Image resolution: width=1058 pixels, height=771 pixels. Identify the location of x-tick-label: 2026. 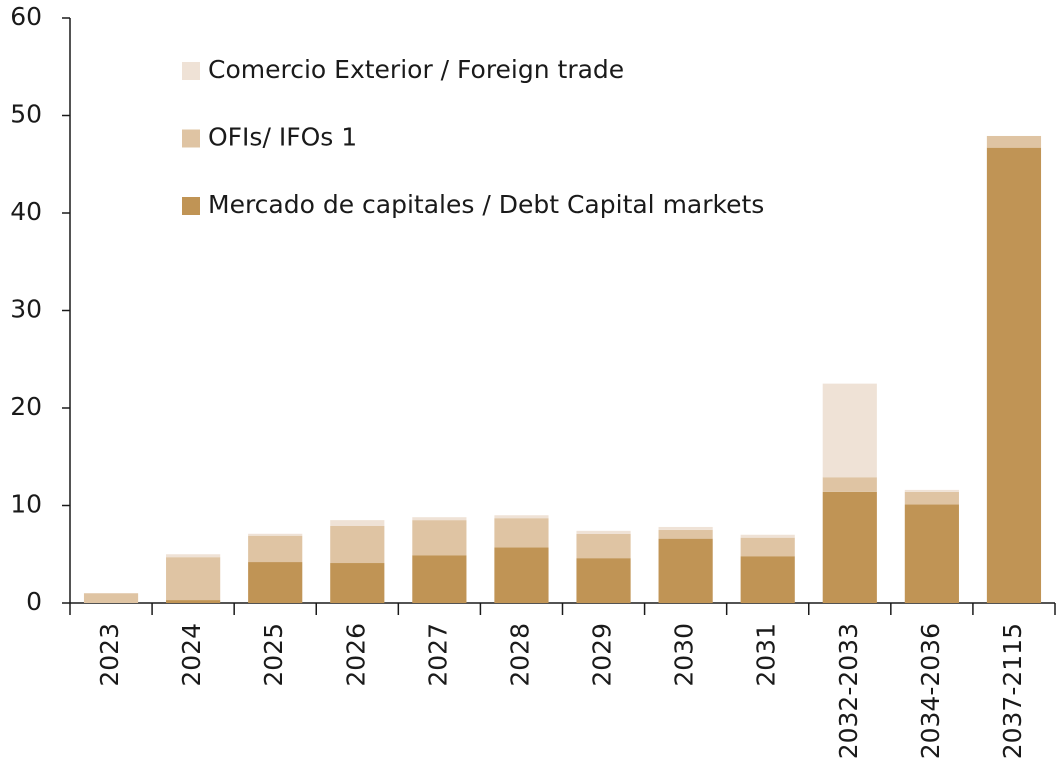
(355, 655).